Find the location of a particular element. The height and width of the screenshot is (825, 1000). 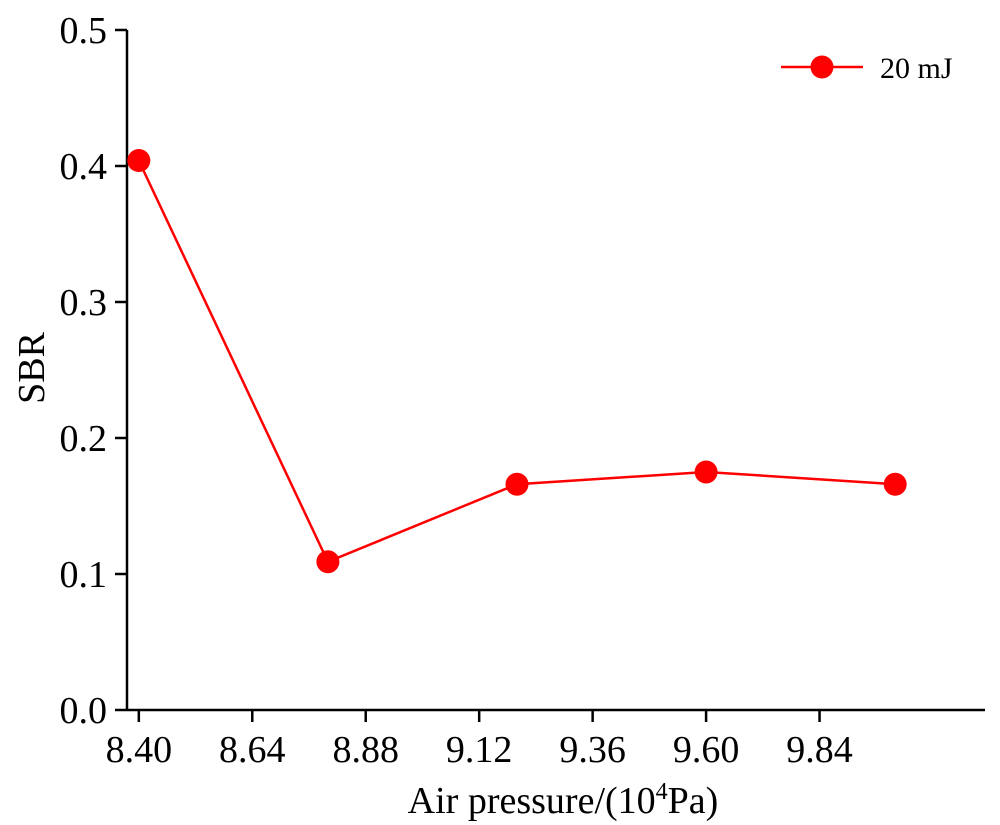

y-tick-label: 0.2 is located at coordinates (84, 439).